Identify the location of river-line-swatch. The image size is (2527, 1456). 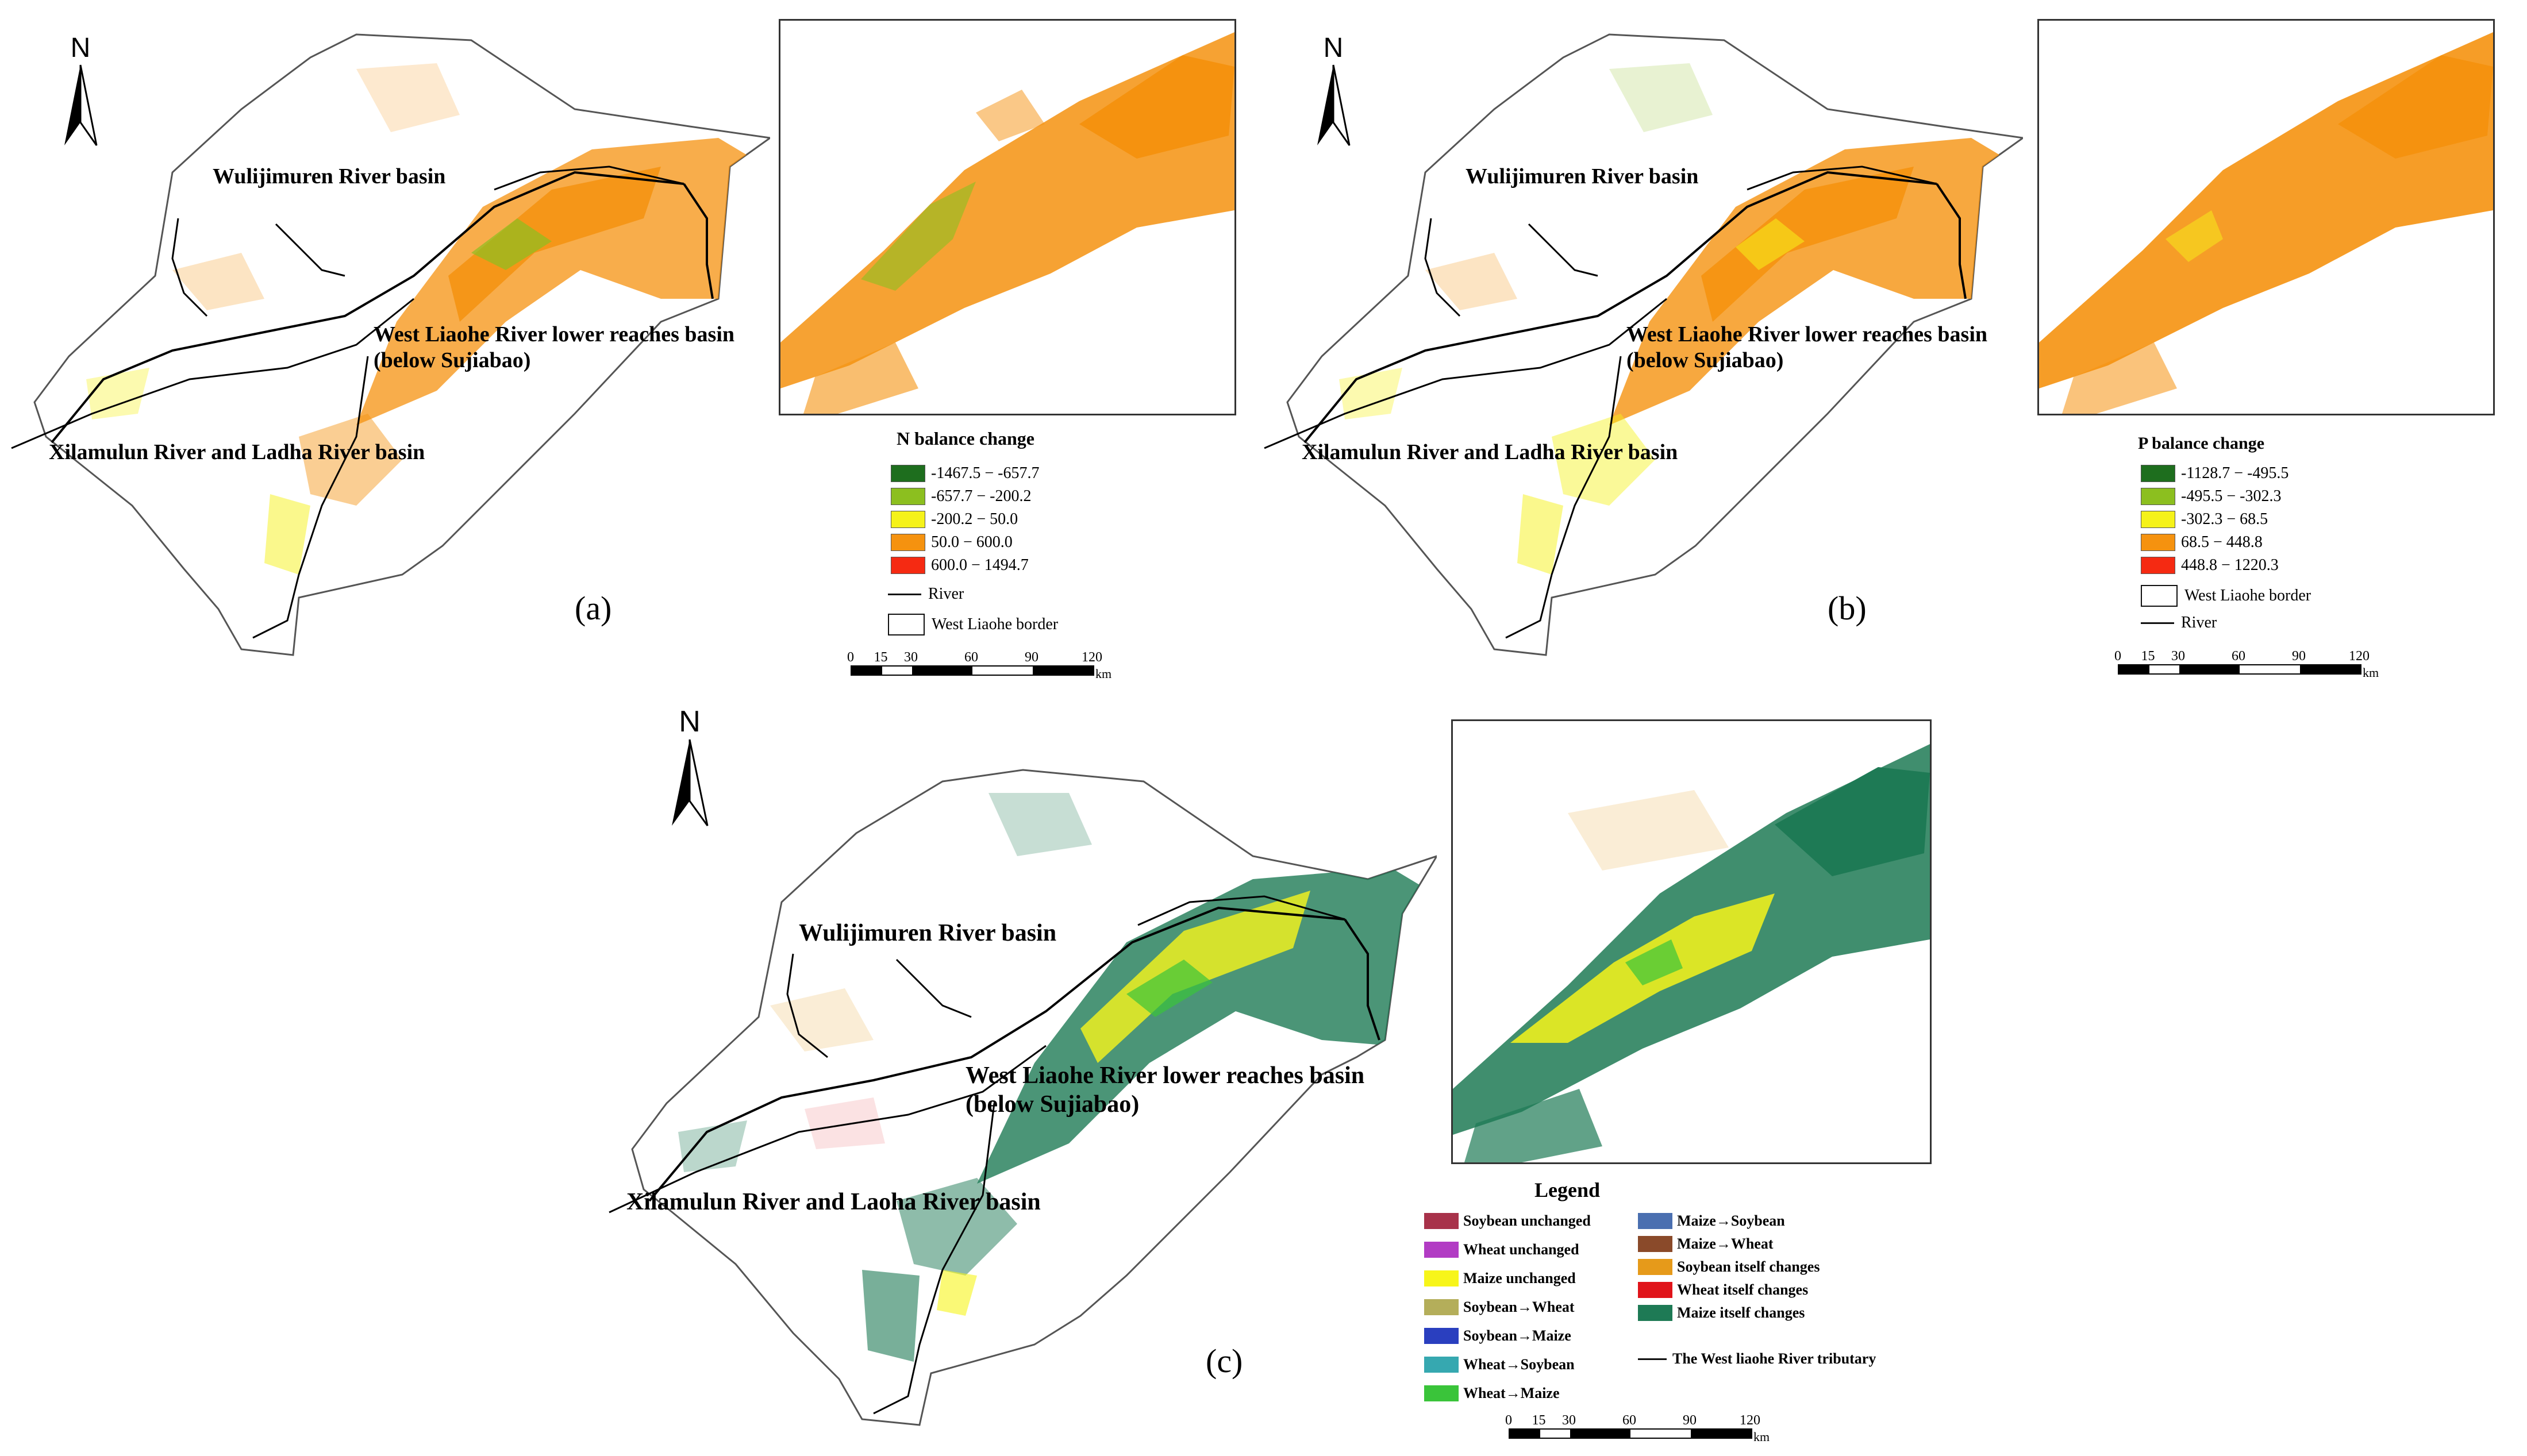
(2157, 623).